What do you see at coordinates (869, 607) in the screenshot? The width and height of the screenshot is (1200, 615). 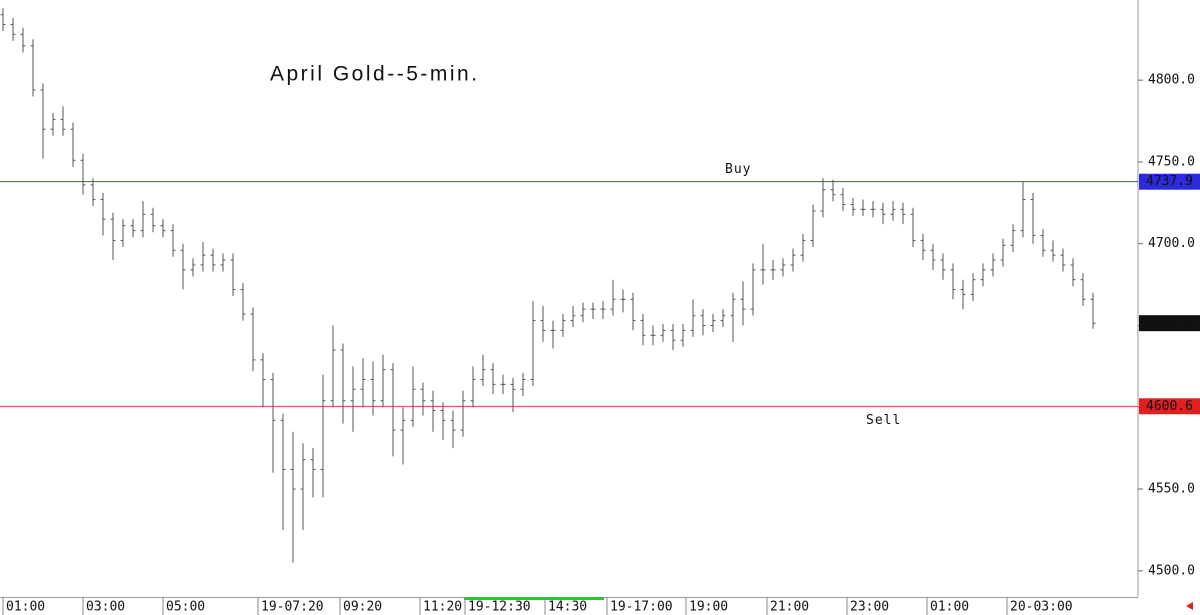 I see `x-tick-label: 23:00` at bounding box center [869, 607].